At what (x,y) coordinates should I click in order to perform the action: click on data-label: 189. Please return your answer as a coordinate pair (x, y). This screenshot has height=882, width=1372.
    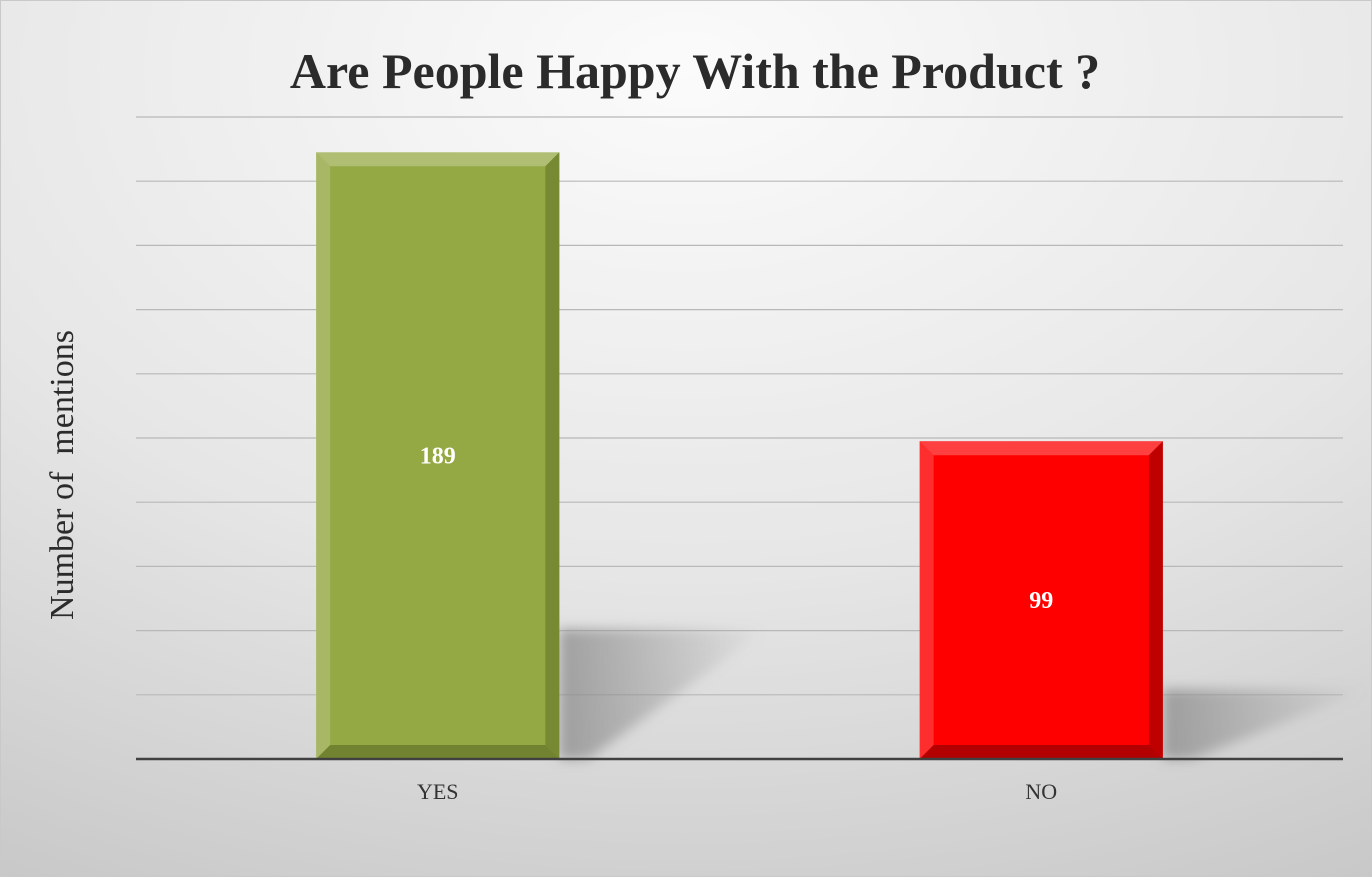
    Looking at the image, I should click on (438, 457).